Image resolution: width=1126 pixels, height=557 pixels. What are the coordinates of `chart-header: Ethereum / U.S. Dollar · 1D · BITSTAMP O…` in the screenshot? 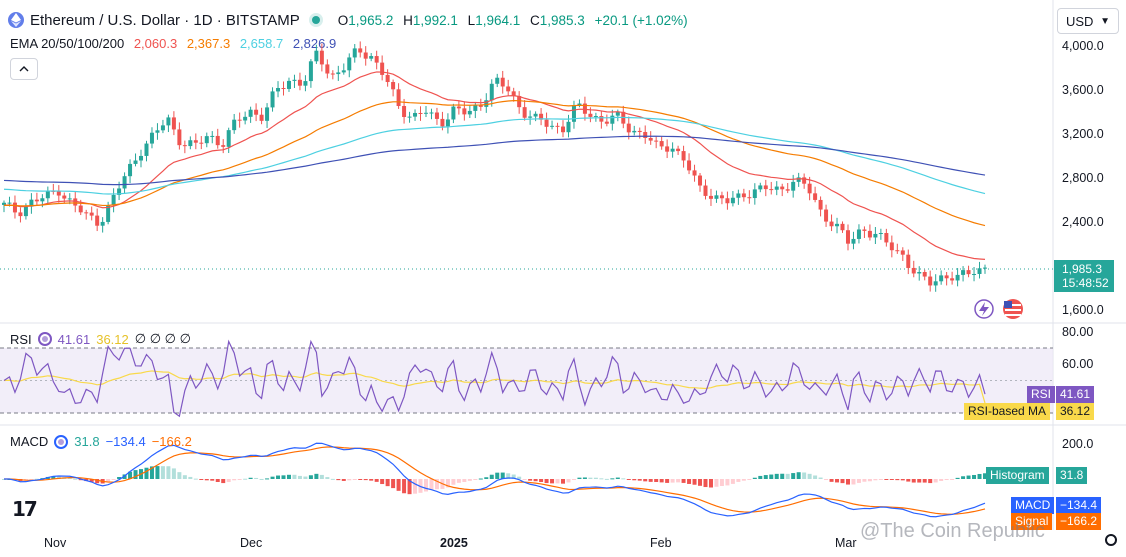 It's located at (348, 20).